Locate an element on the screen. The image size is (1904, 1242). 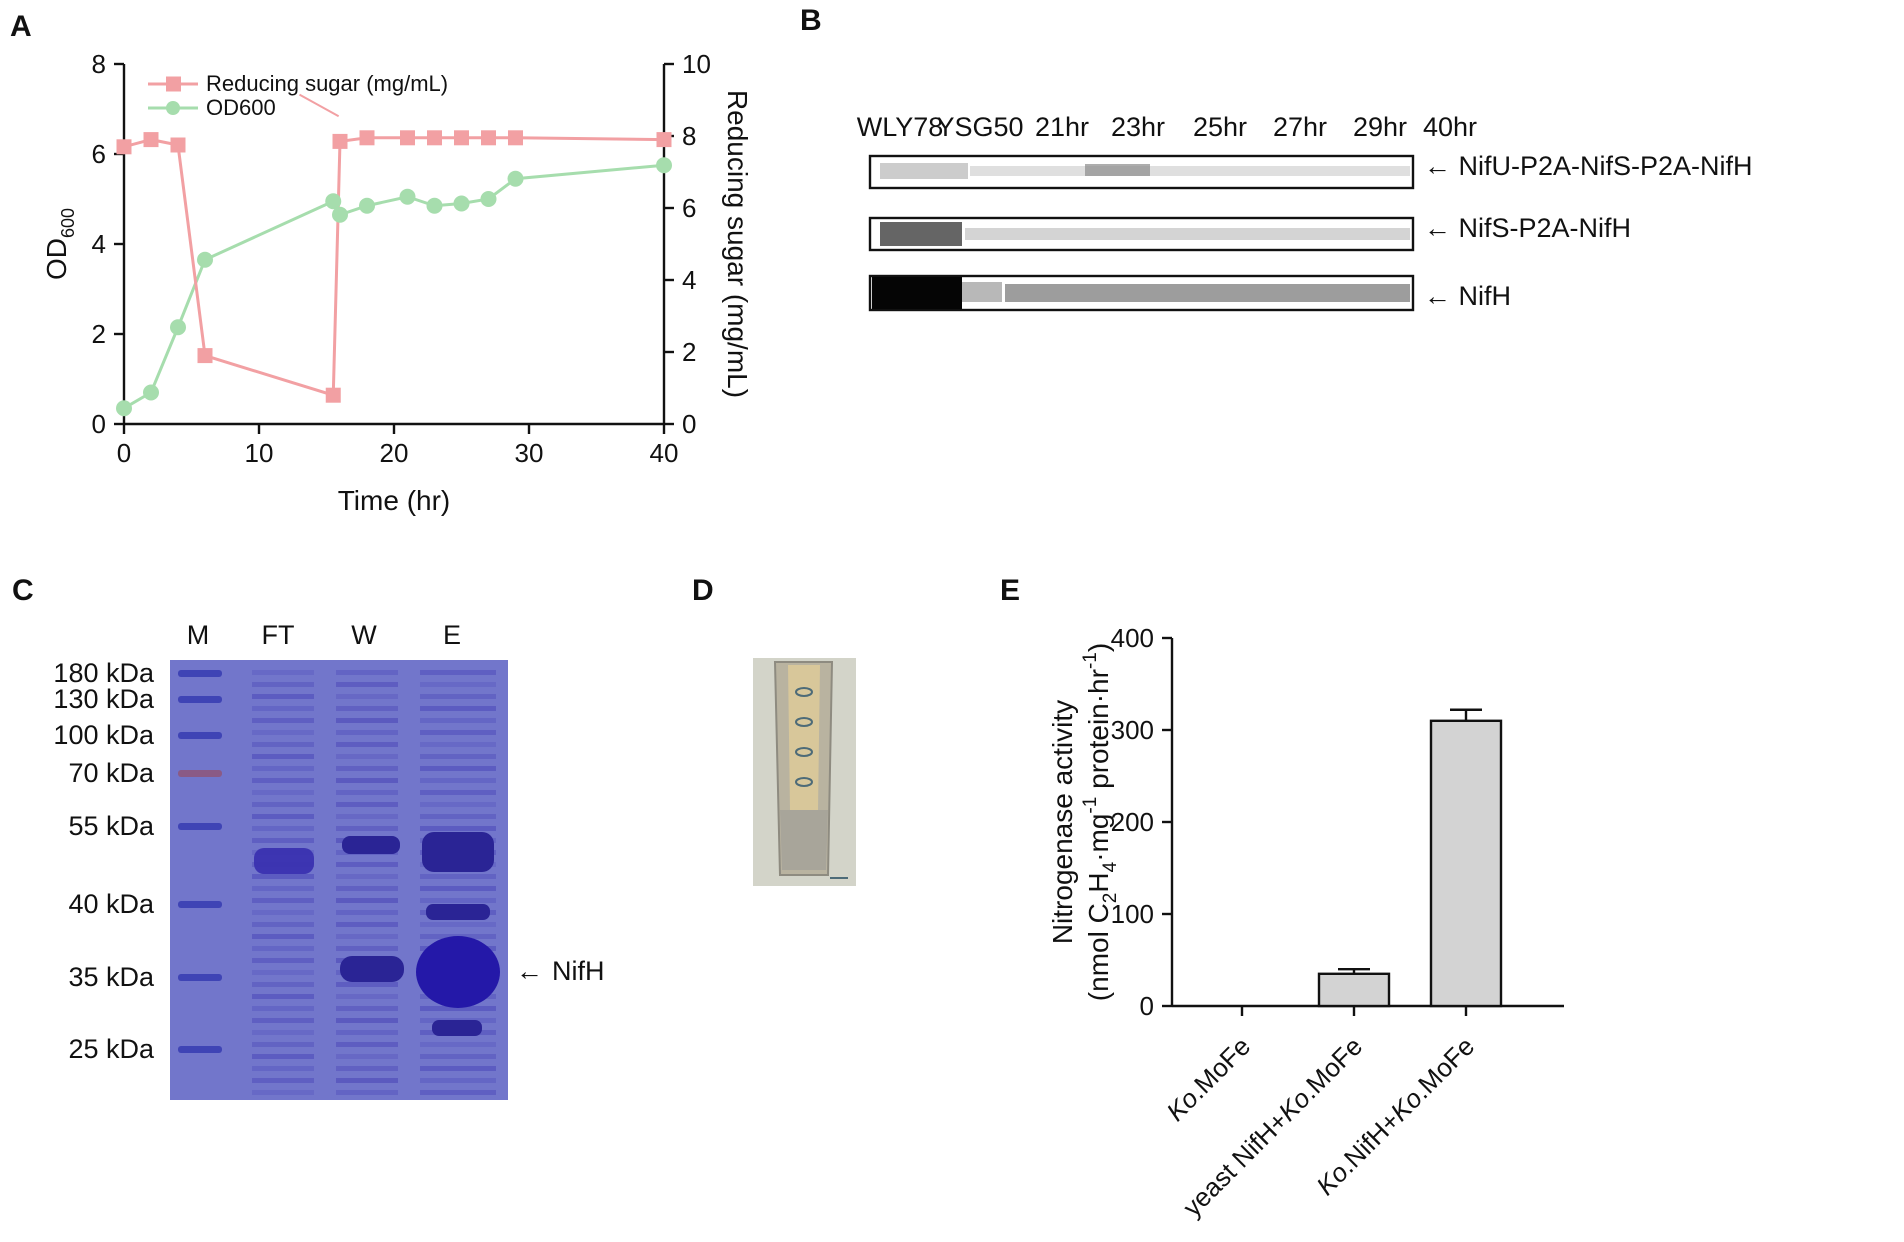
a-left-tick-label: 2 is located at coordinates (99, 334).